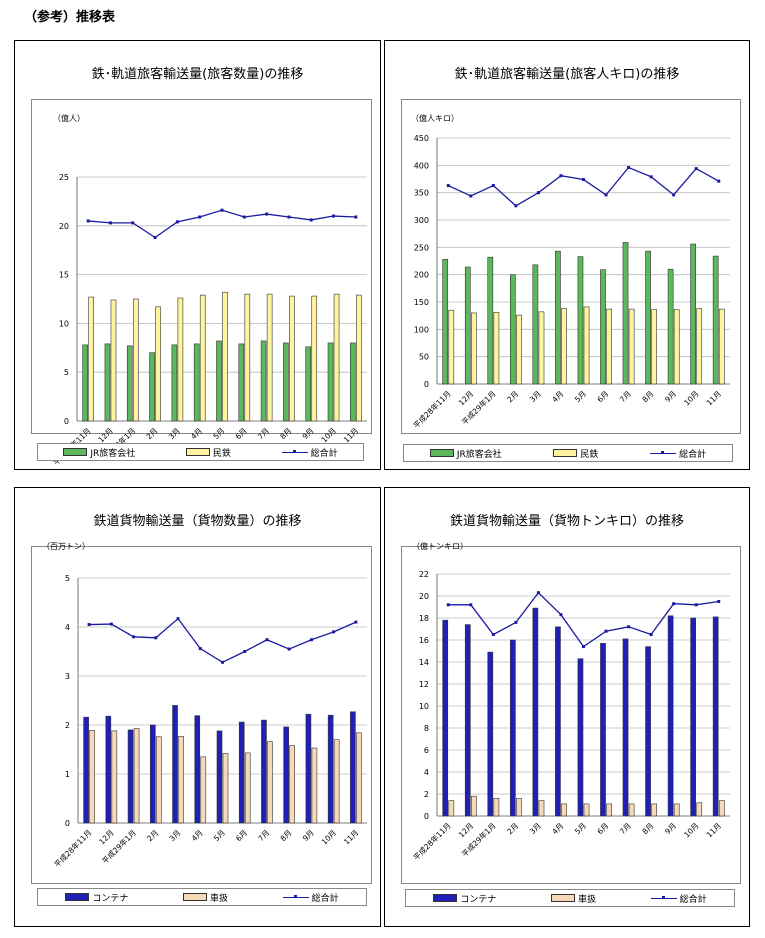 This screenshot has height=938, width=765. I want to click on y-tick-label: 10, so click(424, 706).